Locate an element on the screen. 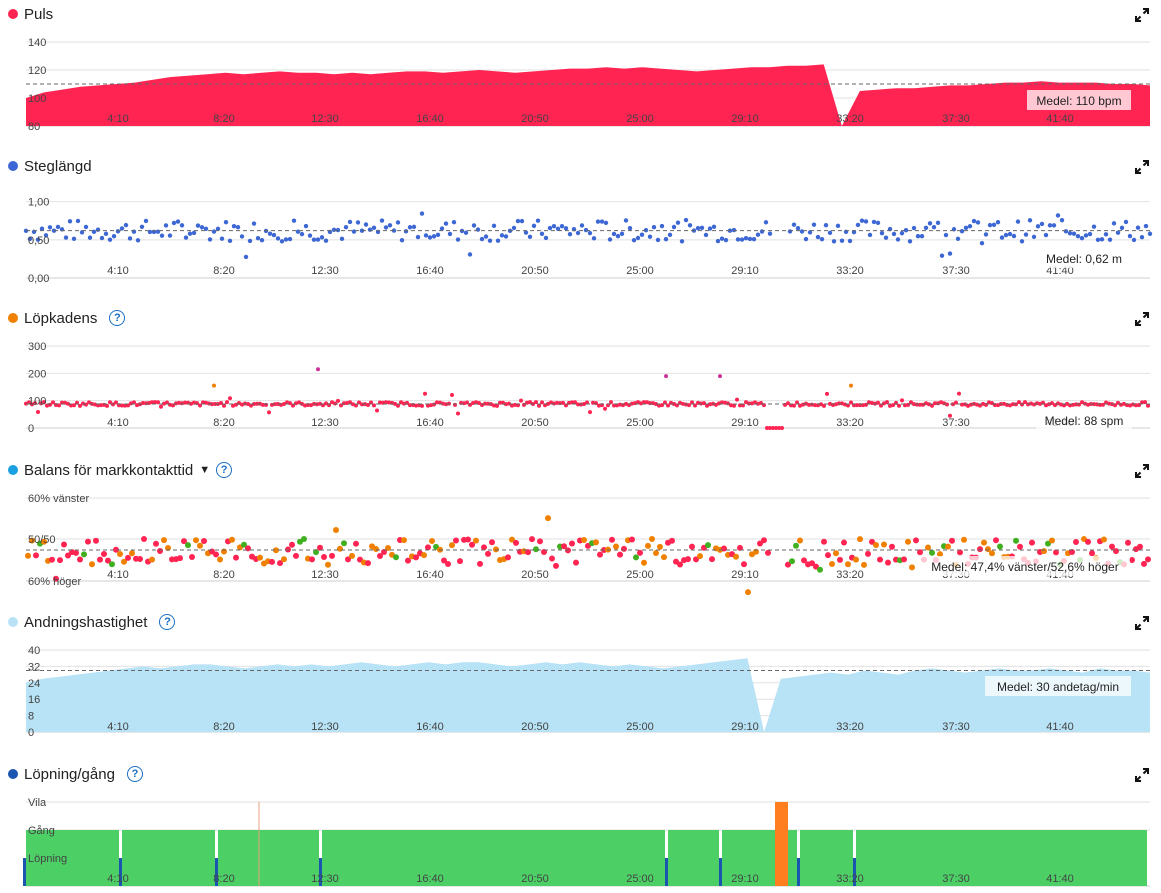 The width and height of the screenshot is (1161, 893). run-segment is located at coordinates (320, 872).